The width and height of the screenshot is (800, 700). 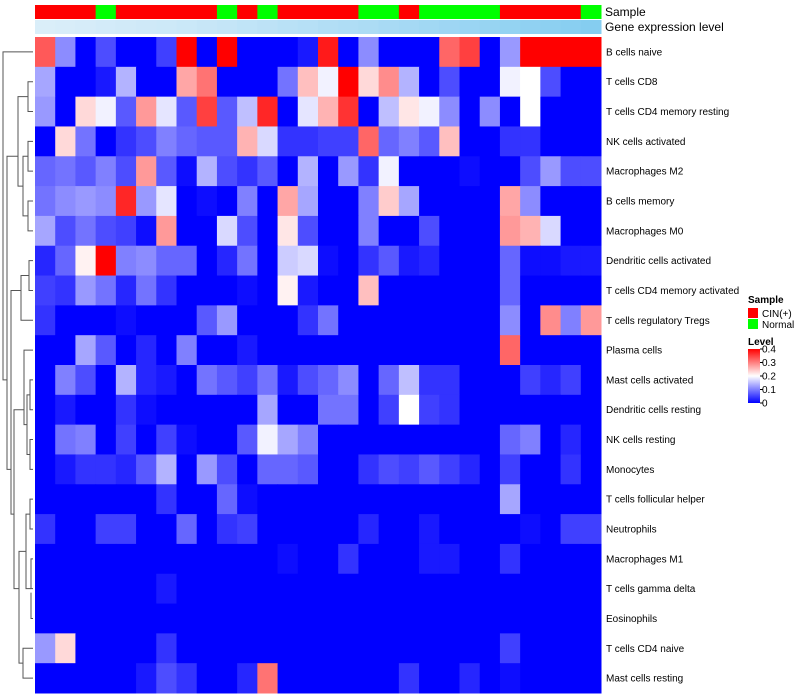 I want to click on row-label: T cells CD4 naive, so click(x=645, y=649).